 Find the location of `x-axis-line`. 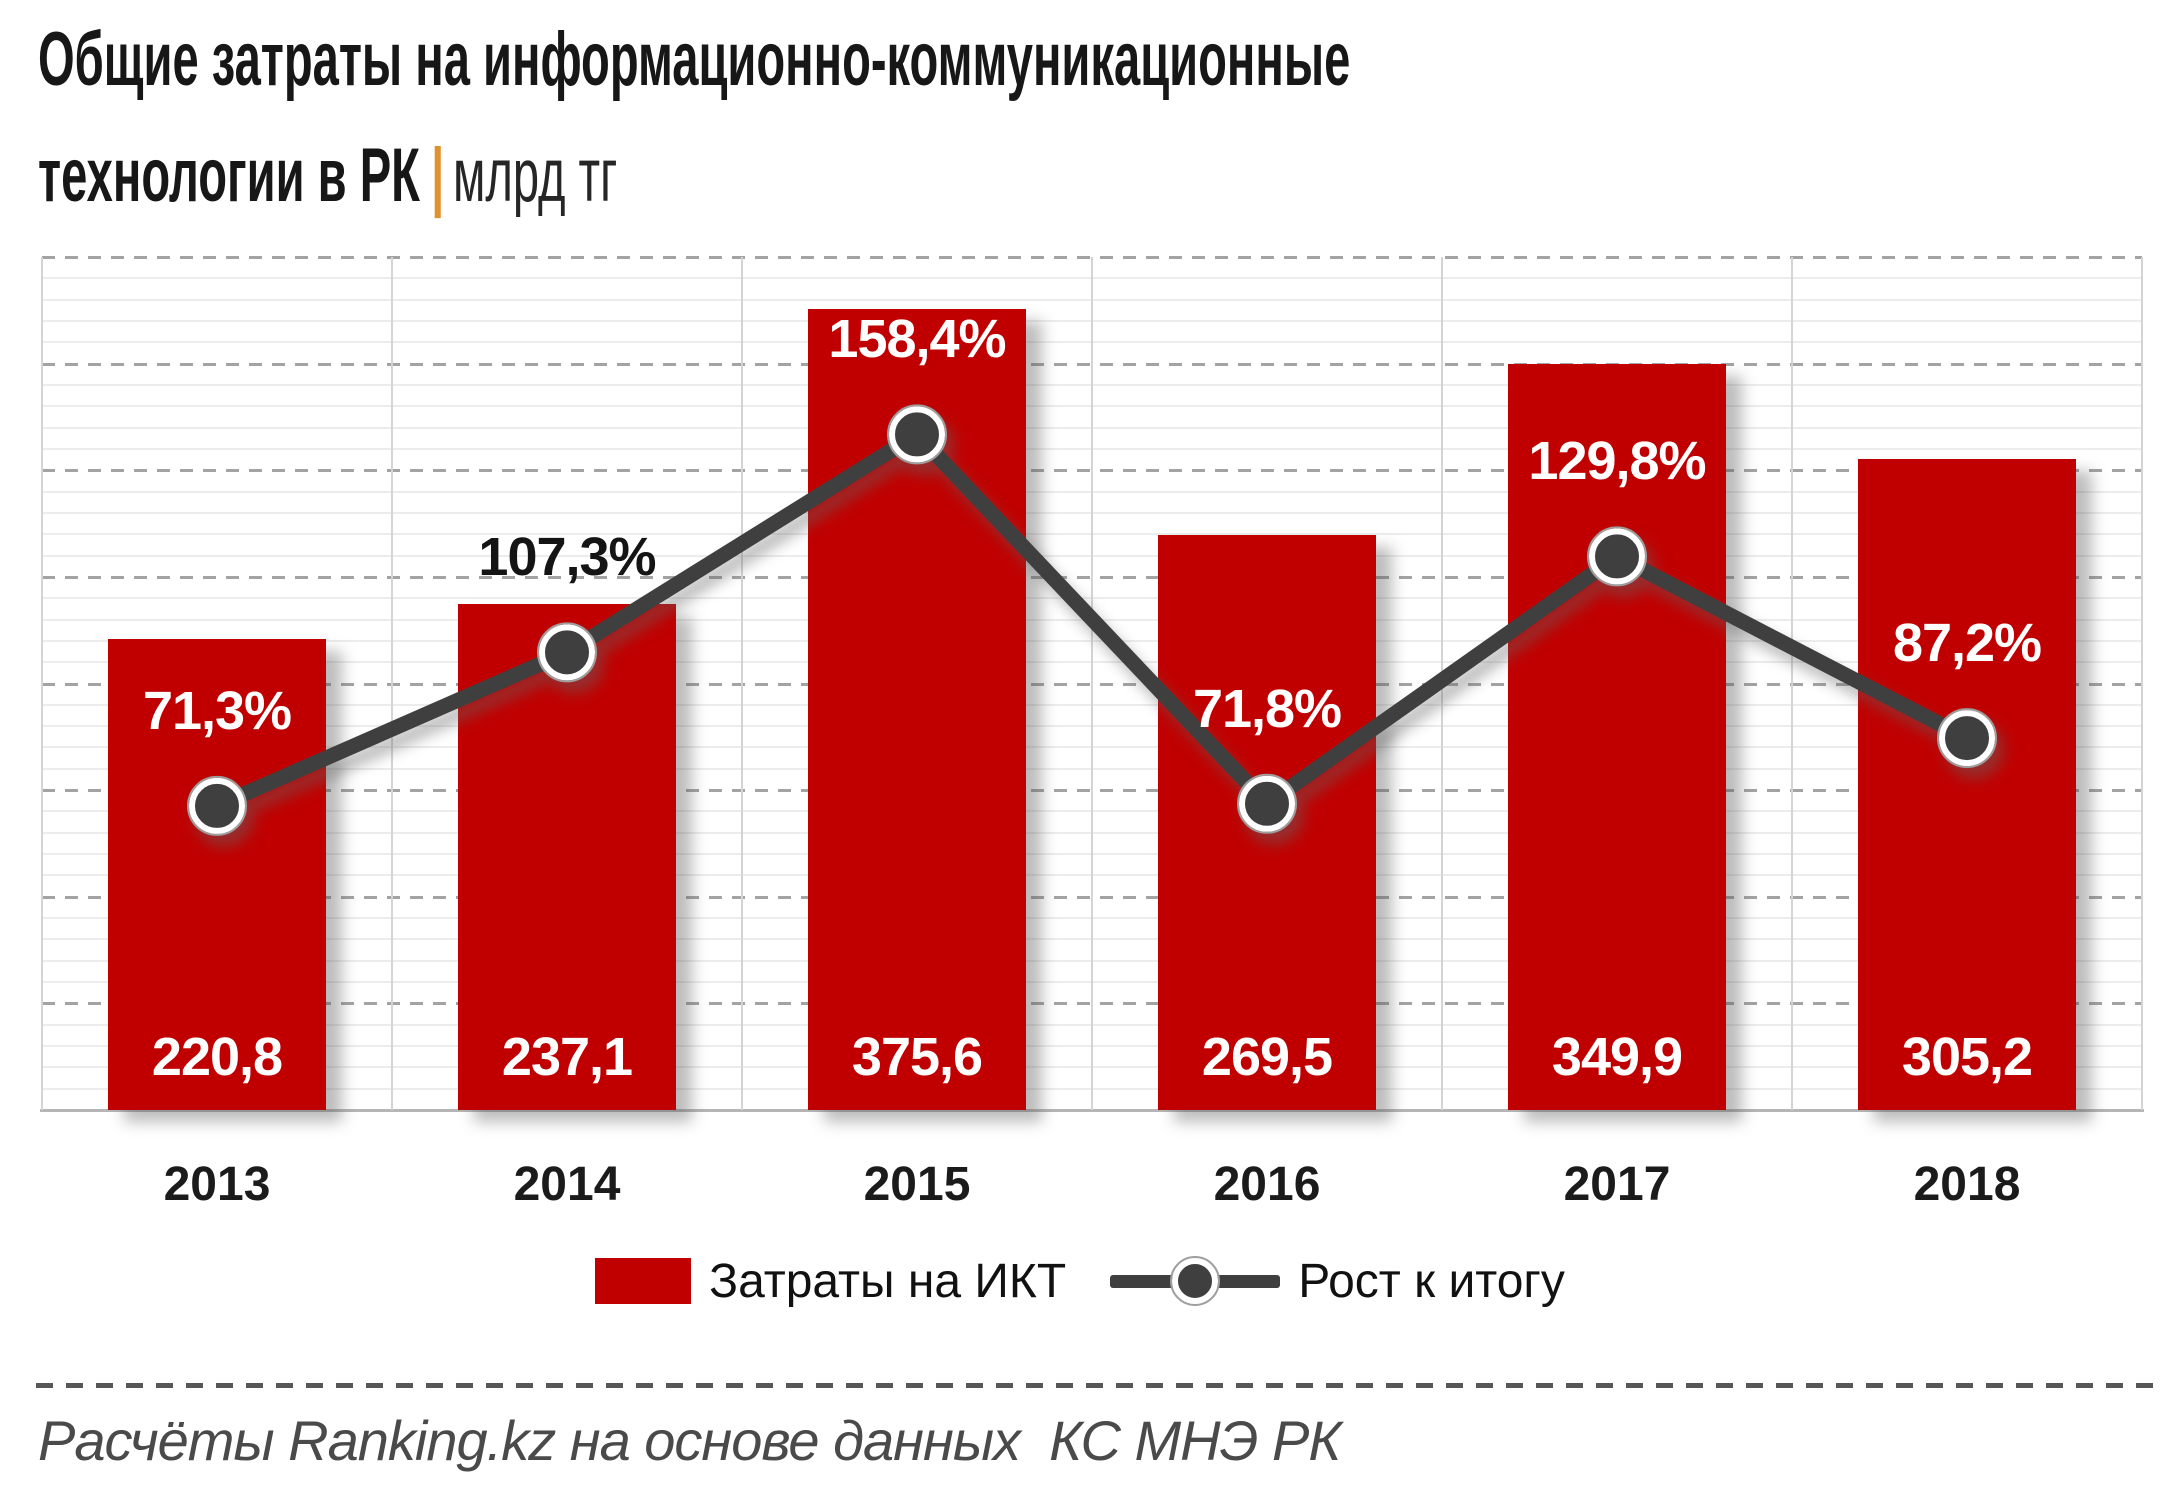

x-axis-line is located at coordinates (1092, 1110).